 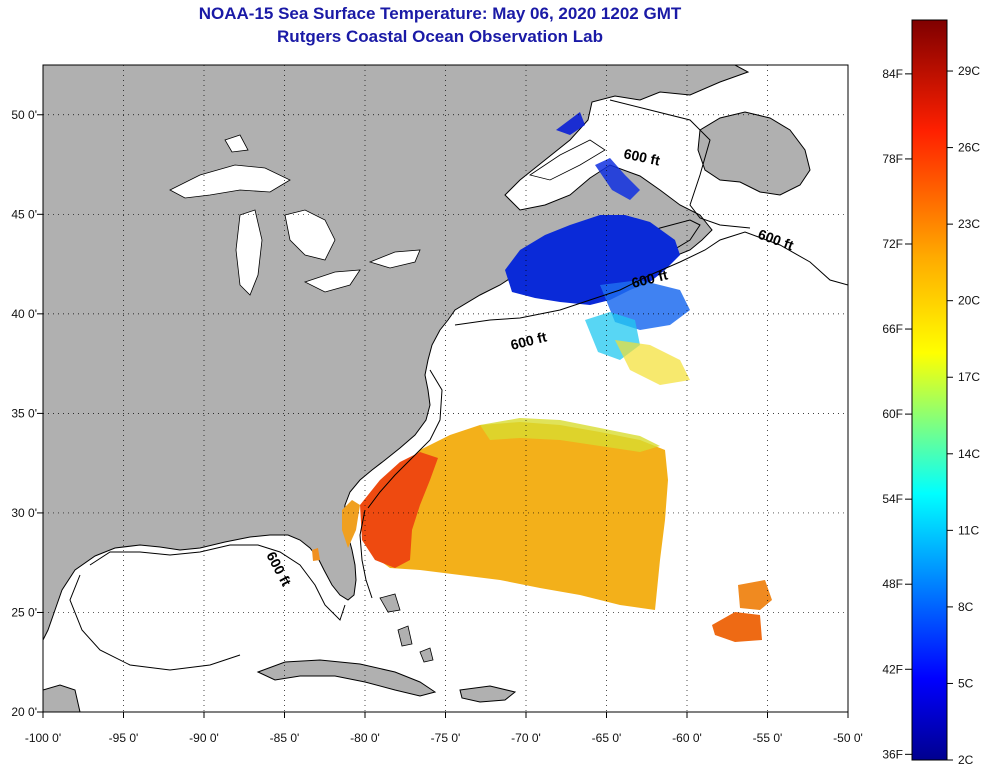 I want to click on sst-gulf-st-lawrence, so click(x=570, y=123).